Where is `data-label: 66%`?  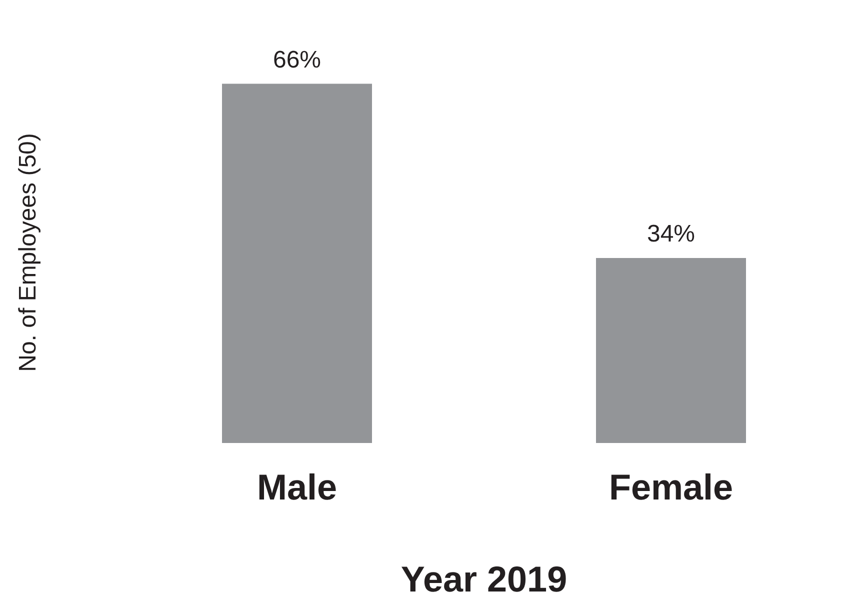
data-label: 66% is located at coordinates (297, 60).